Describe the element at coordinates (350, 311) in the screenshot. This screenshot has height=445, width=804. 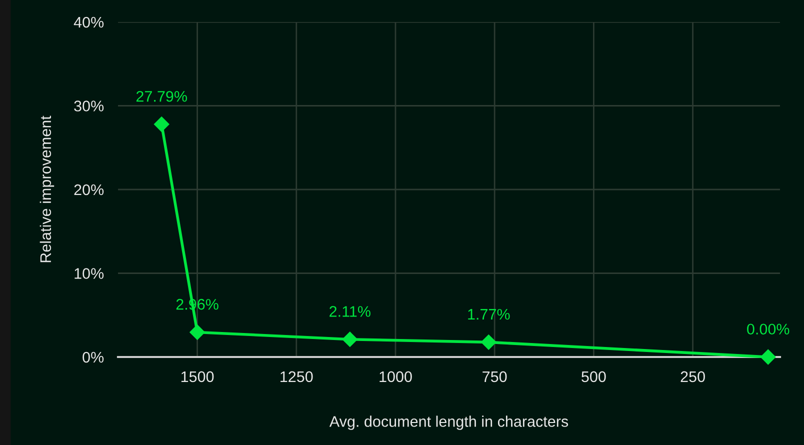
I see `data-label: 2.11%` at that location.